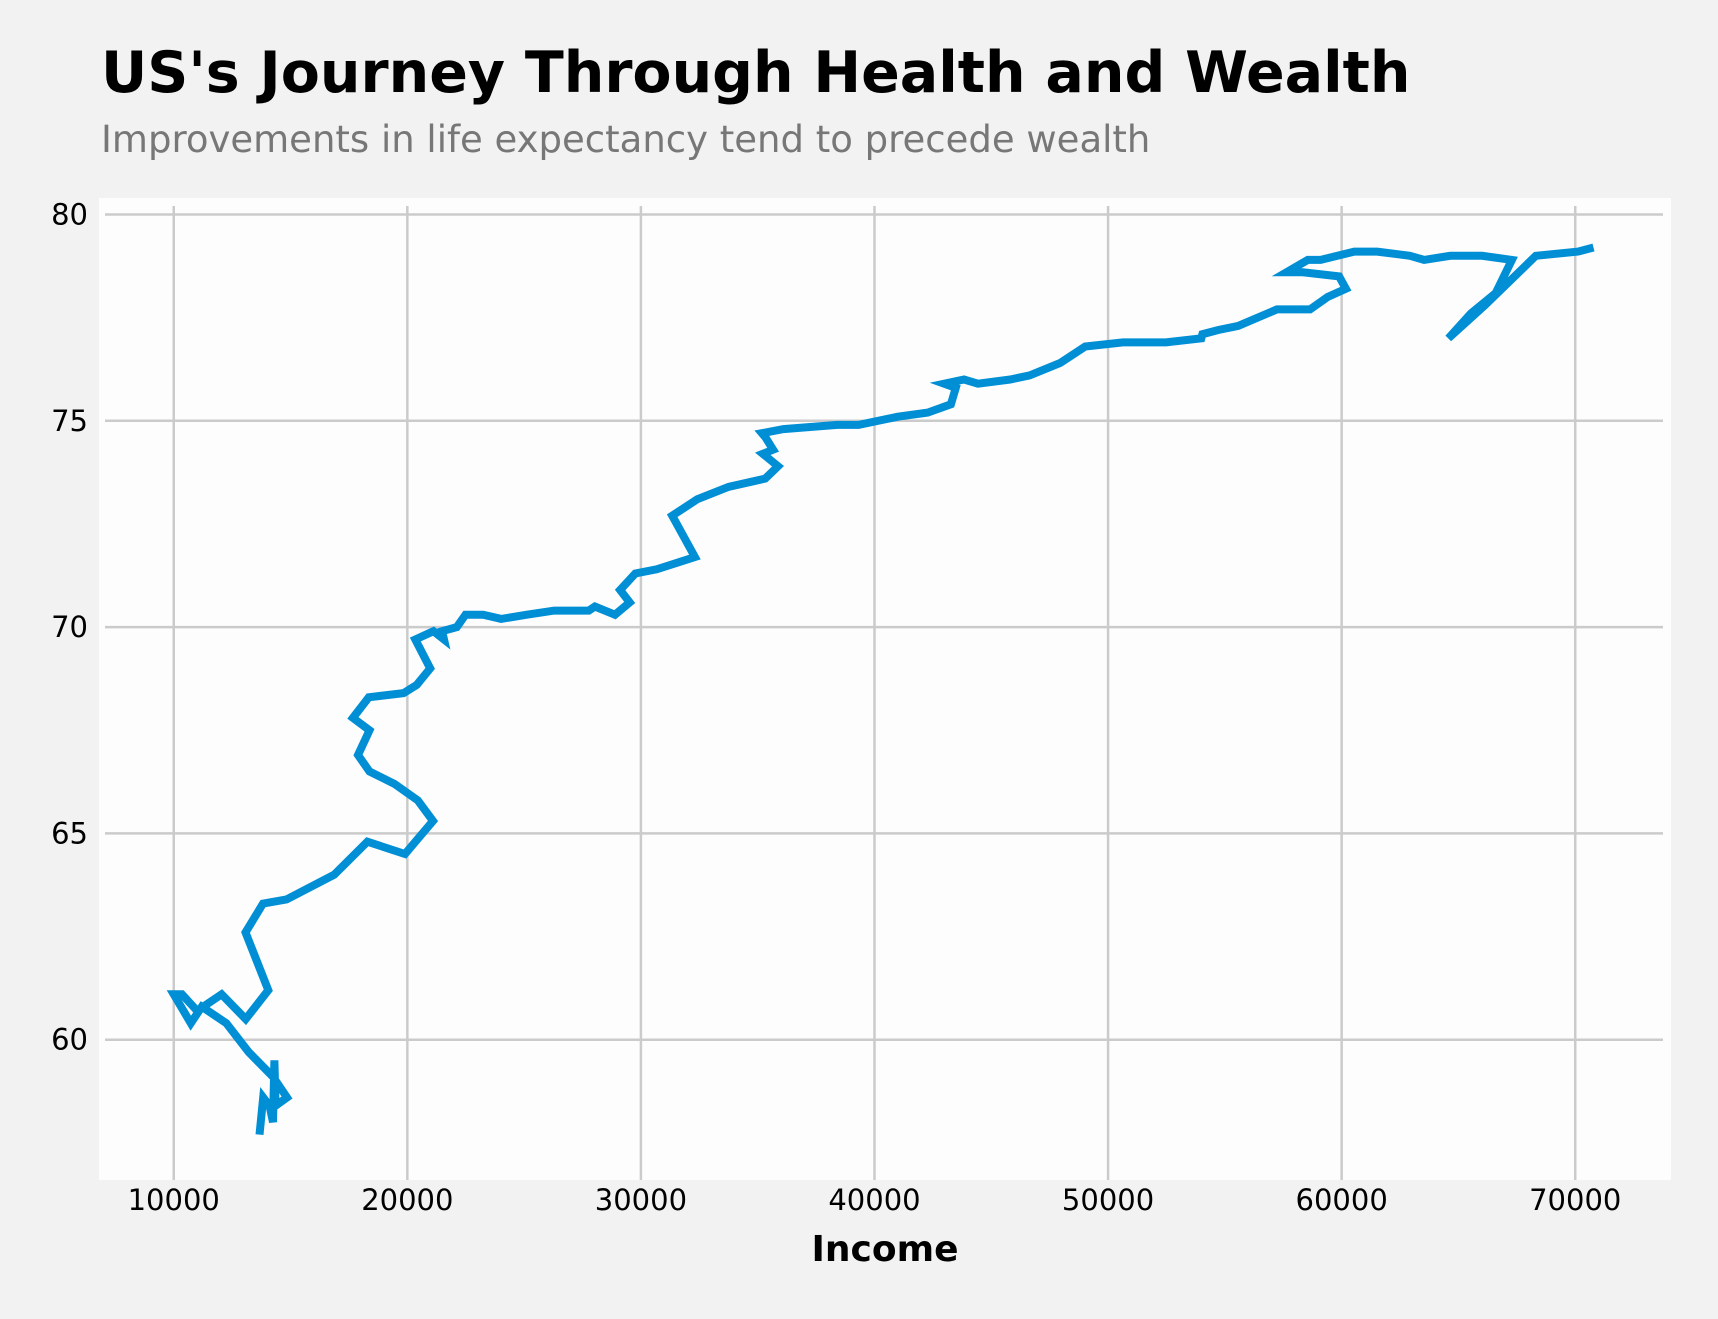 Image resolution: width=1718 pixels, height=1319 pixels. Describe the element at coordinates (641, 1200) in the screenshot. I see `x-tick-label: 30000` at that location.